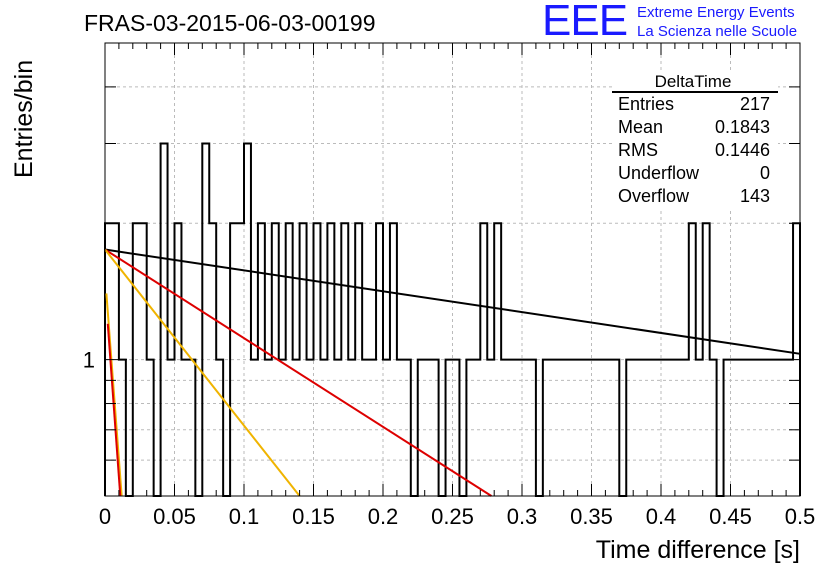  What do you see at coordinates (661, 516) in the screenshot?
I see `x-tick-label: 0.4` at bounding box center [661, 516].